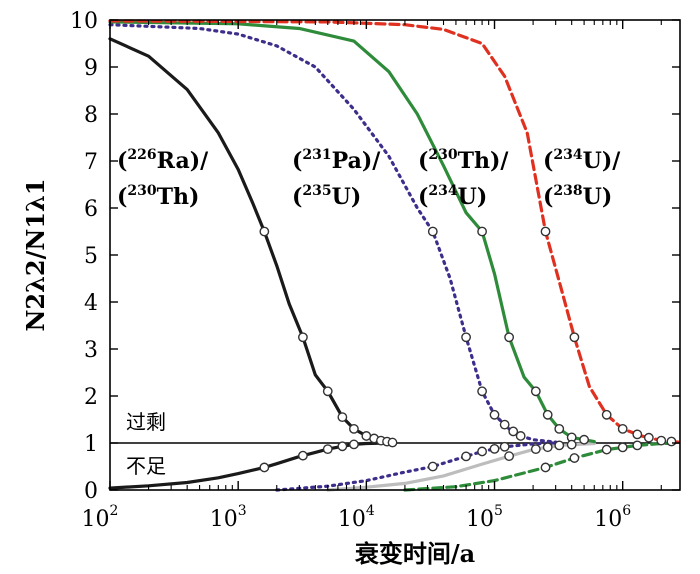 This screenshot has height=574, width=700. Describe the element at coordinates (452, 196) in the screenshot. I see `series-label-2-line2: (234U)` at that location.